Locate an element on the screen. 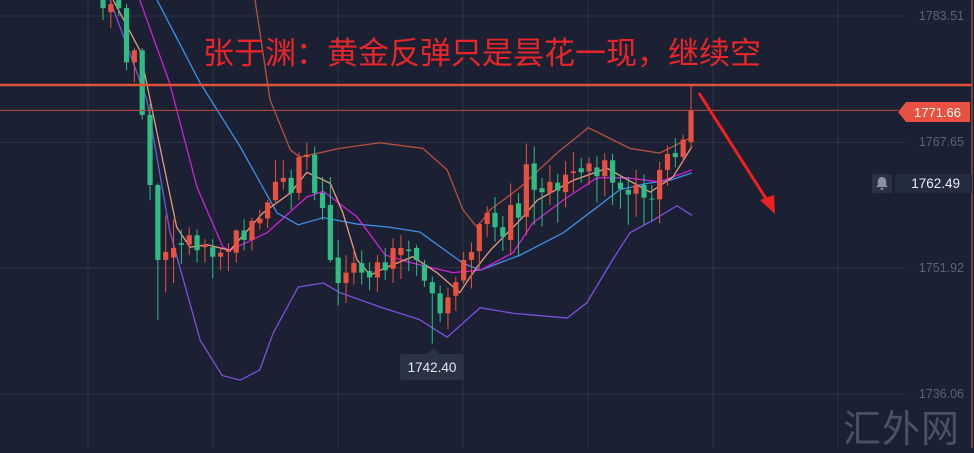 This screenshot has height=453, width=974. y-tick-label: 1736.06 is located at coordinates (941, 394).